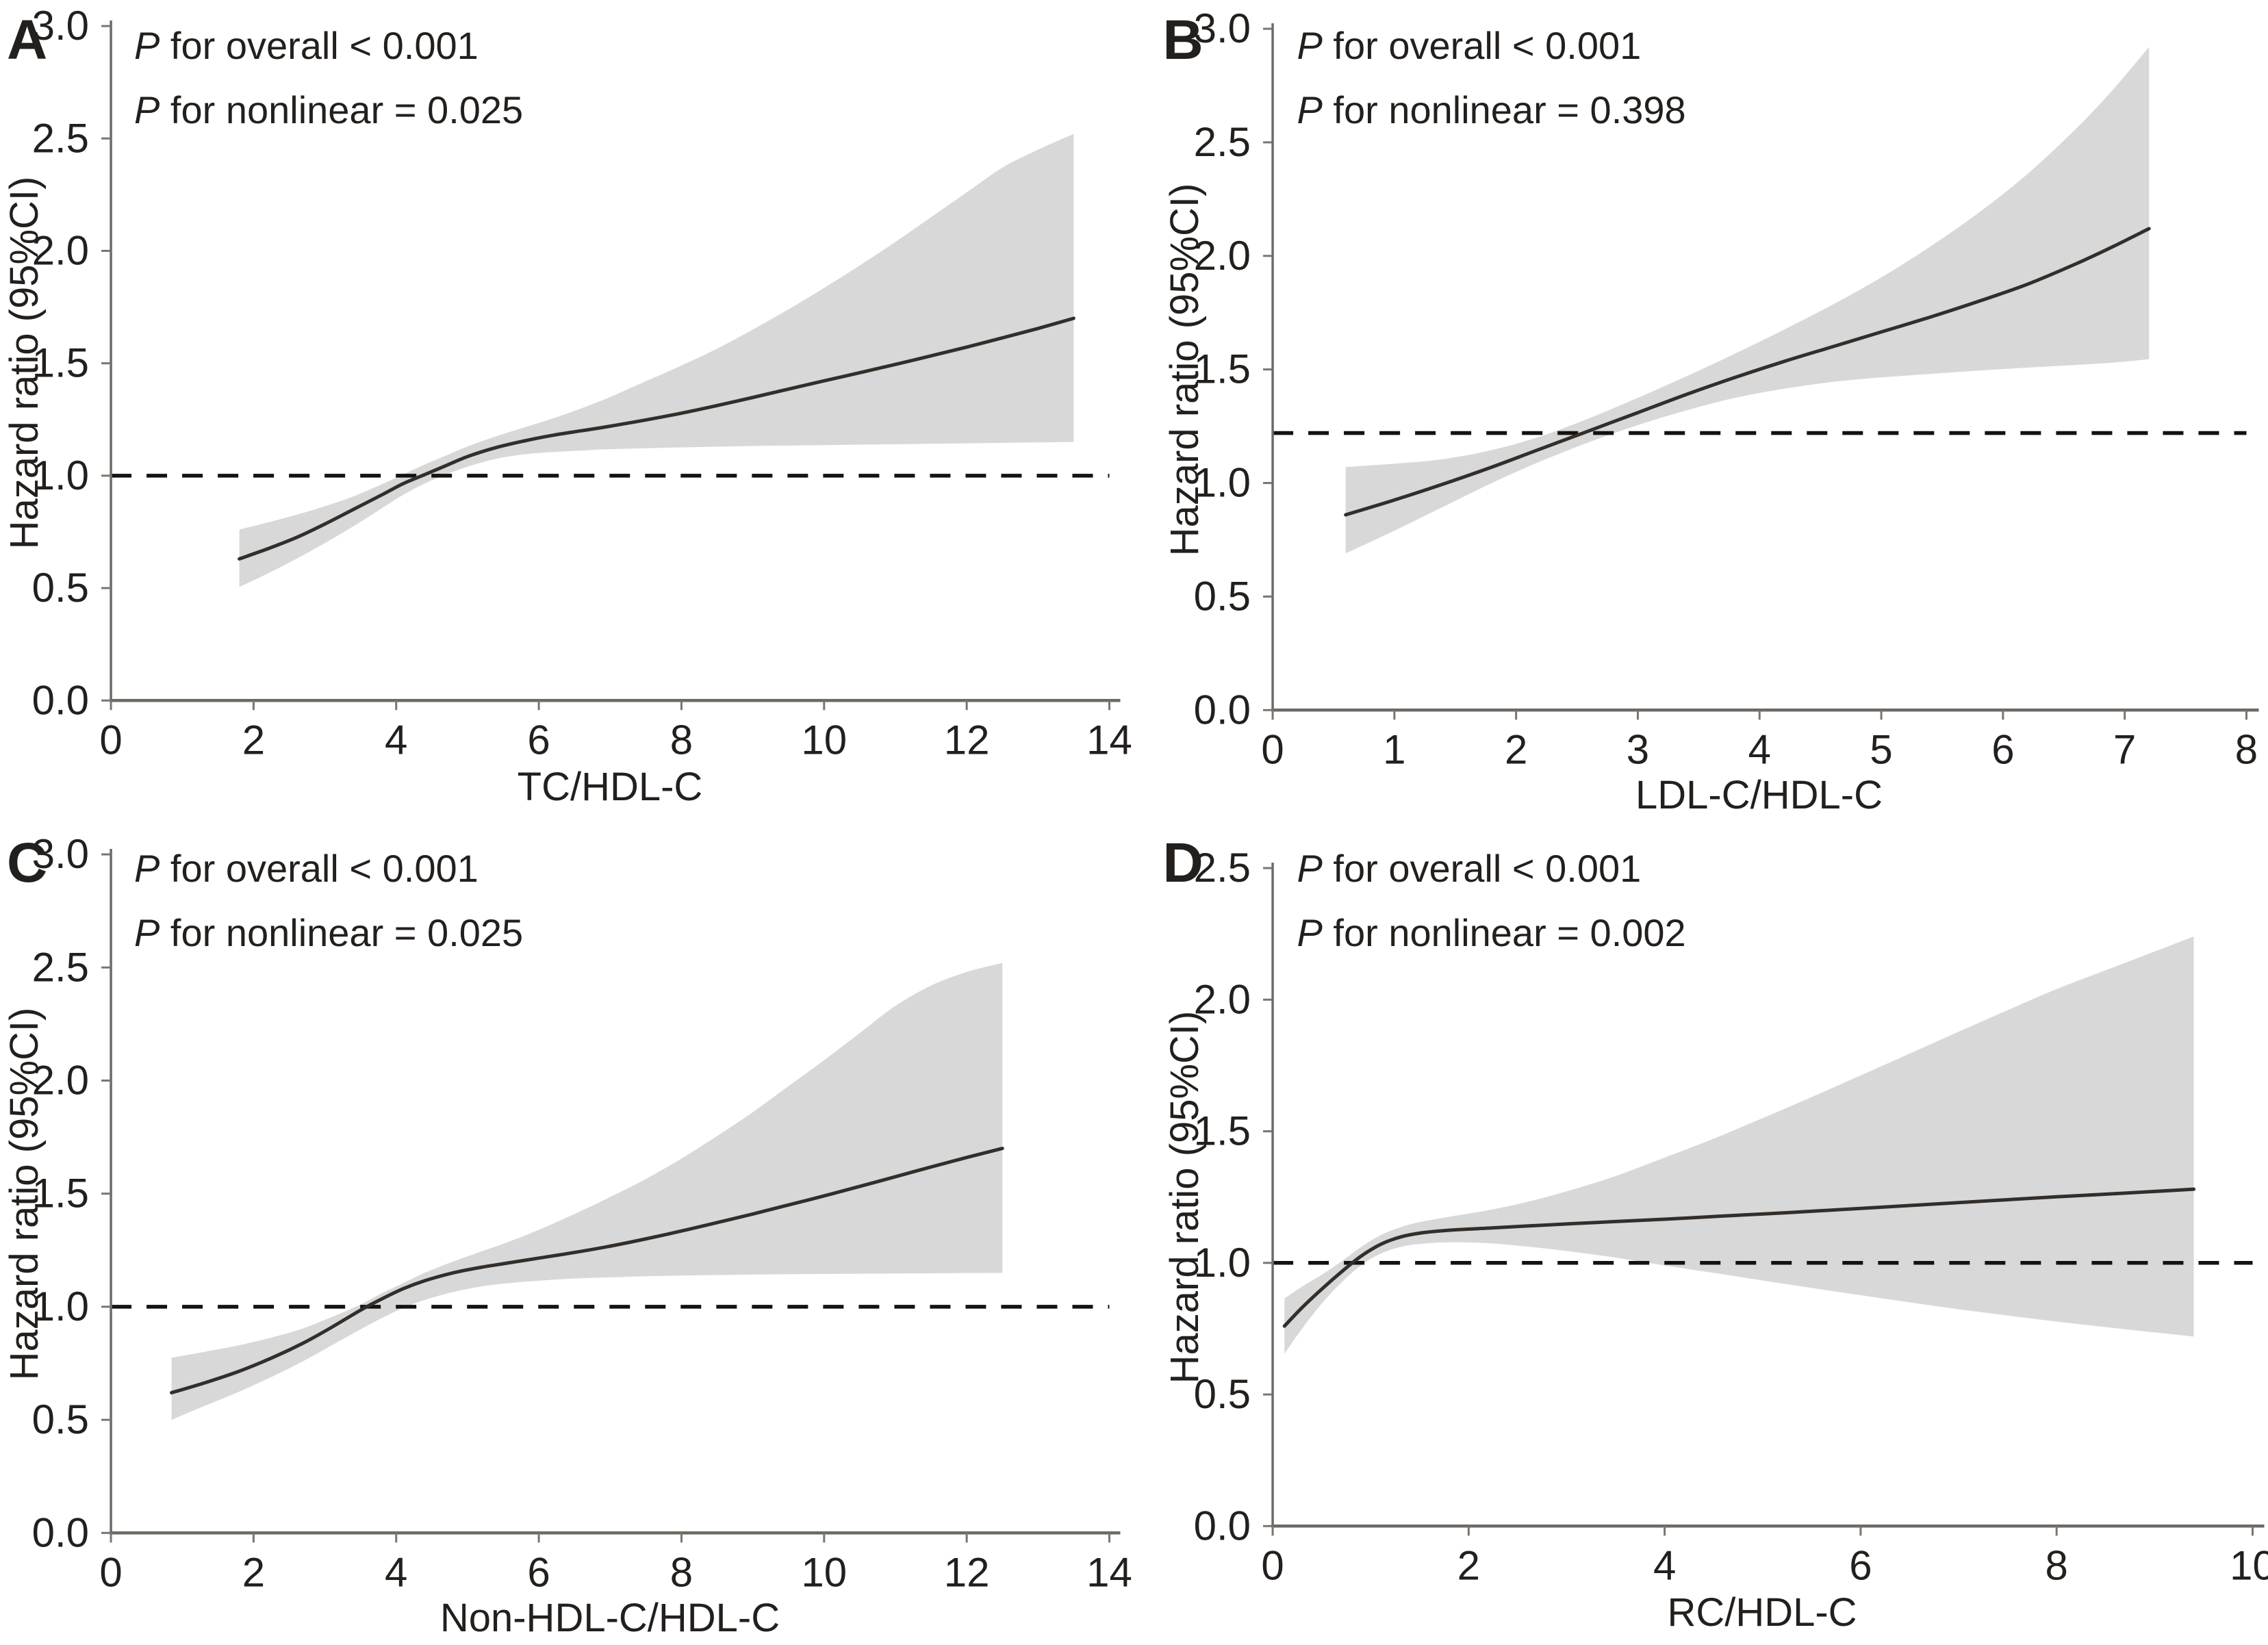 Image resolution: width=2268 pixels, height=1645 pixels. Describe the element at coordinates (1637, 749) in the screenshot. I see `x-tick-label: 3` at that location.